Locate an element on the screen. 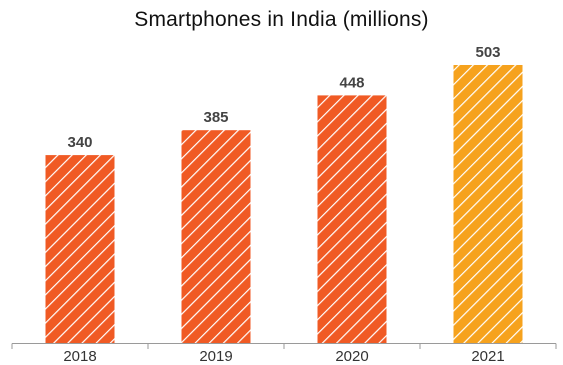  chart-title: Smartphones in India (millions) is located at coordinates (281, 19).